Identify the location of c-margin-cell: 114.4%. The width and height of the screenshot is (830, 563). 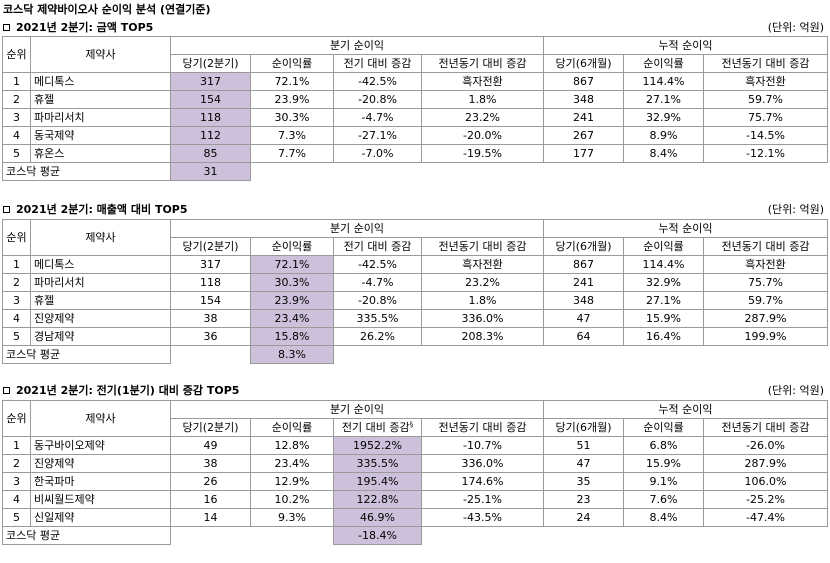
(663, 81).